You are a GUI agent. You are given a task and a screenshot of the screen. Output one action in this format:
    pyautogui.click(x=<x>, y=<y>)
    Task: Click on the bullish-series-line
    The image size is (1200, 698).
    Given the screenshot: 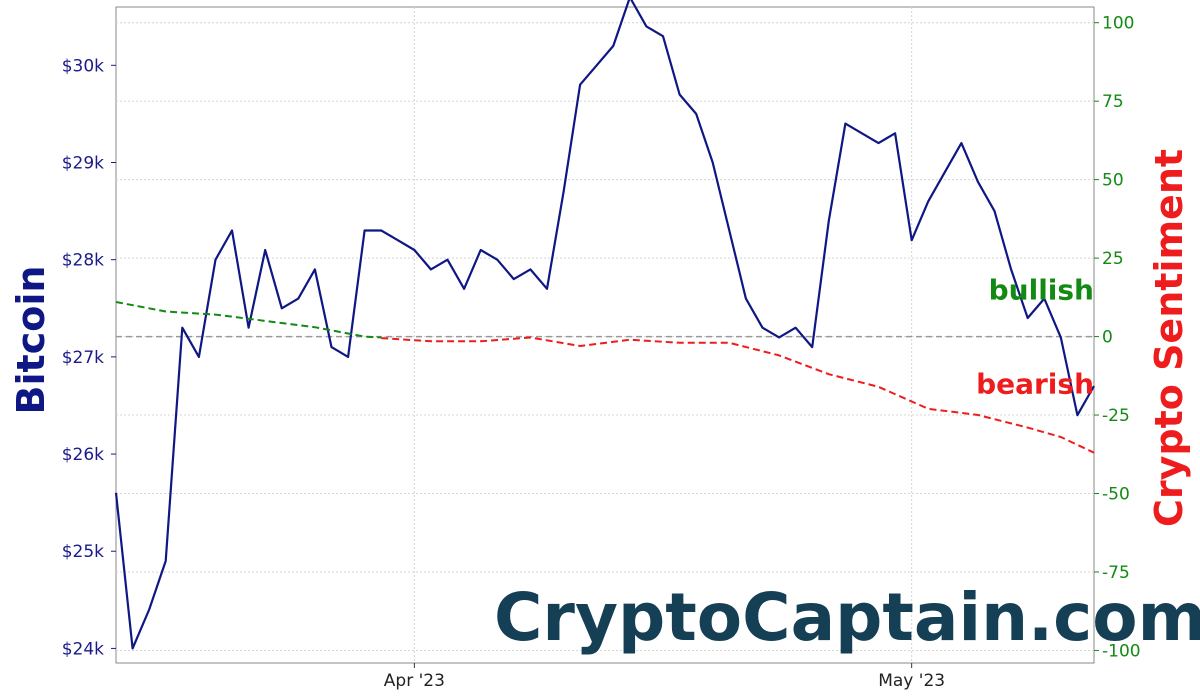 What is the action you would take?
    pyautogui.click(x=248, y=320)
    